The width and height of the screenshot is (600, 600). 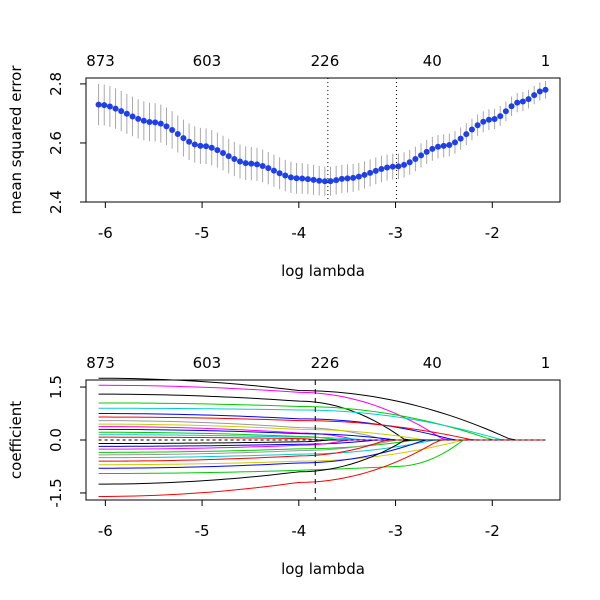 What do you see at coordinates (298, 531) in the screenshot?
I see `x-tick-label: -4` at bounding box center [298, 531].